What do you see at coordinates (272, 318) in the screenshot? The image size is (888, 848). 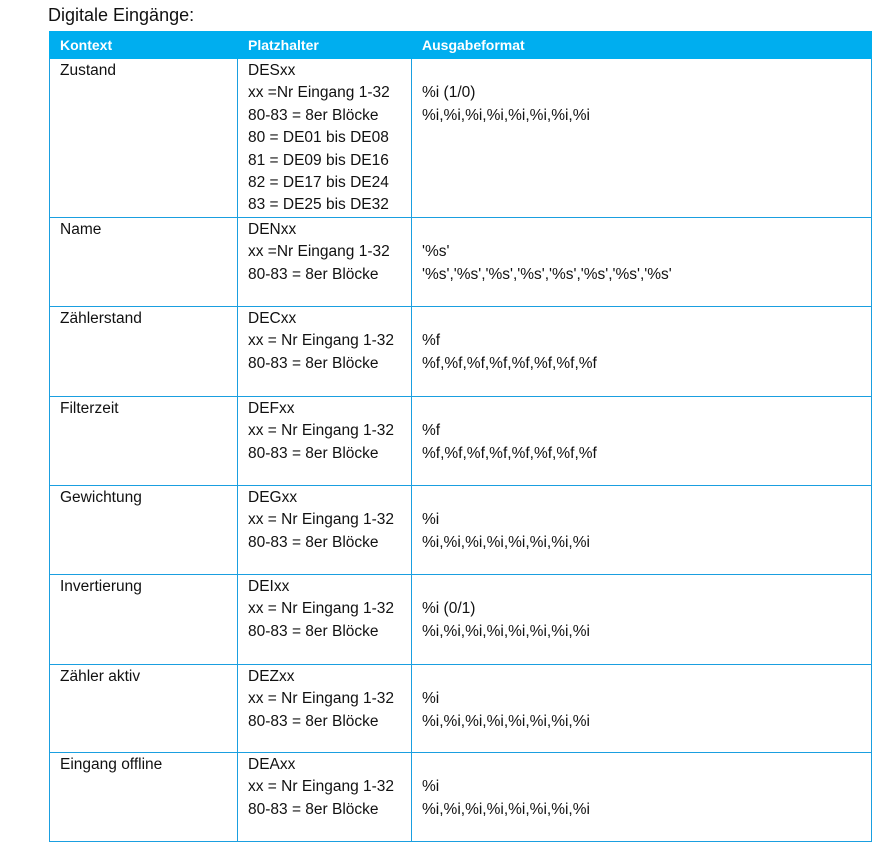 I see `placeholder-line: DECxx` at bounding box center [272, 318].